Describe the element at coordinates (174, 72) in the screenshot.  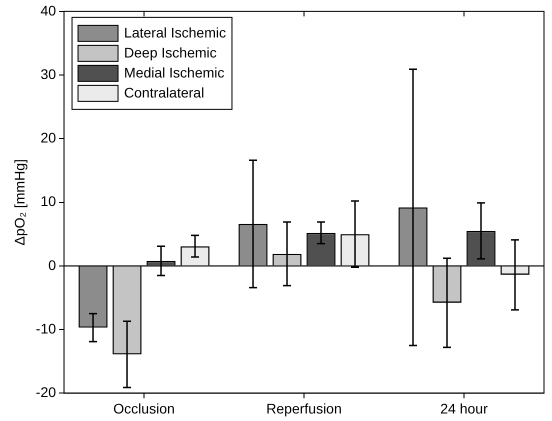
I see `legend-label: Medial Ischemic` at that location.